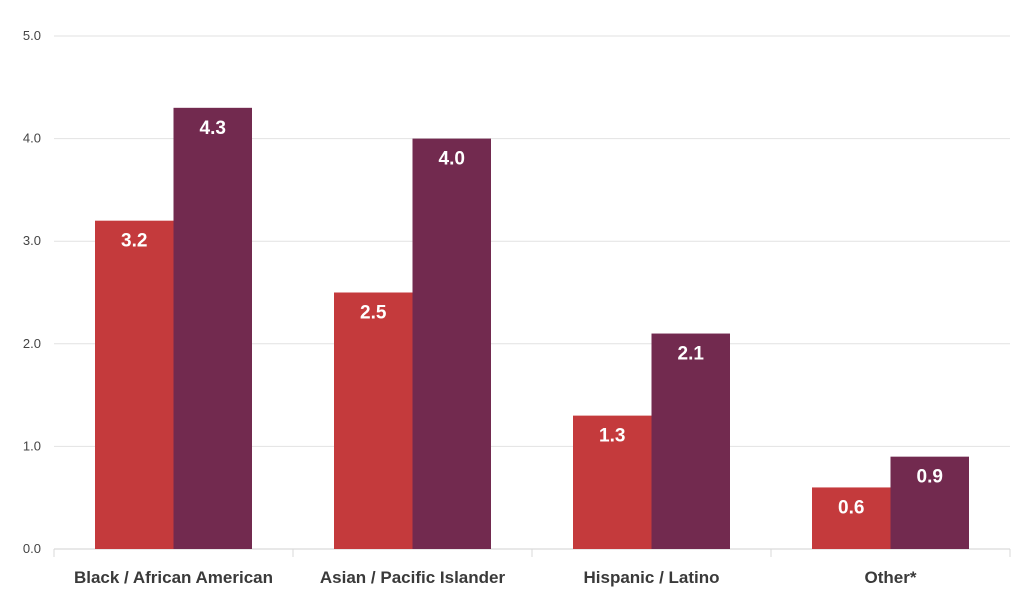  I want to click on x-category-label: Black / African American, so click(173, 577).